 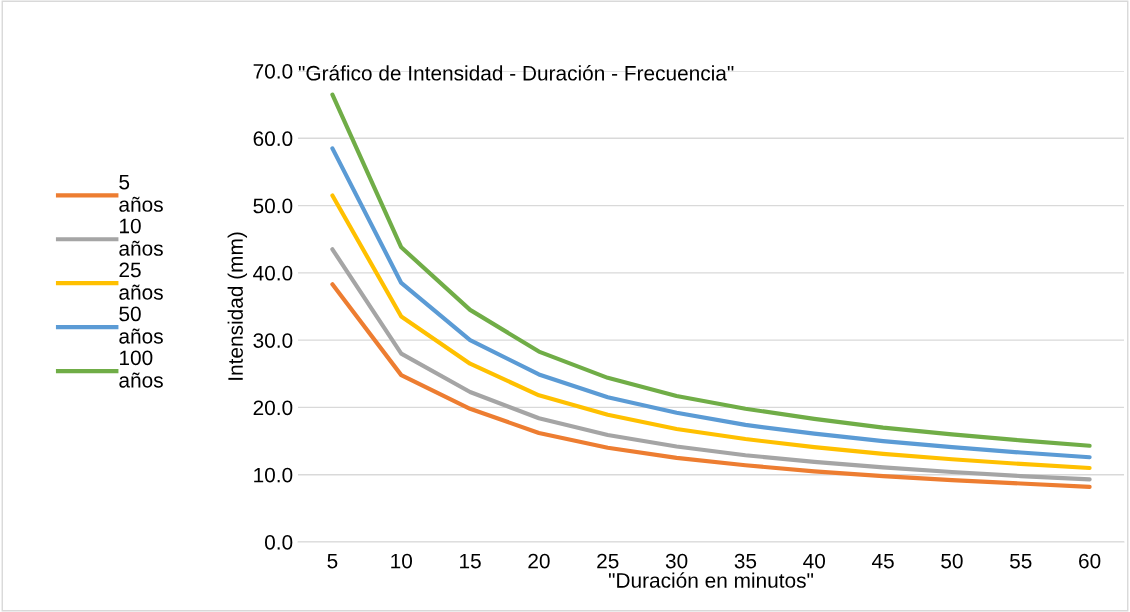 I want to click on x-tick-label: 30, so click(x=676, y=561).